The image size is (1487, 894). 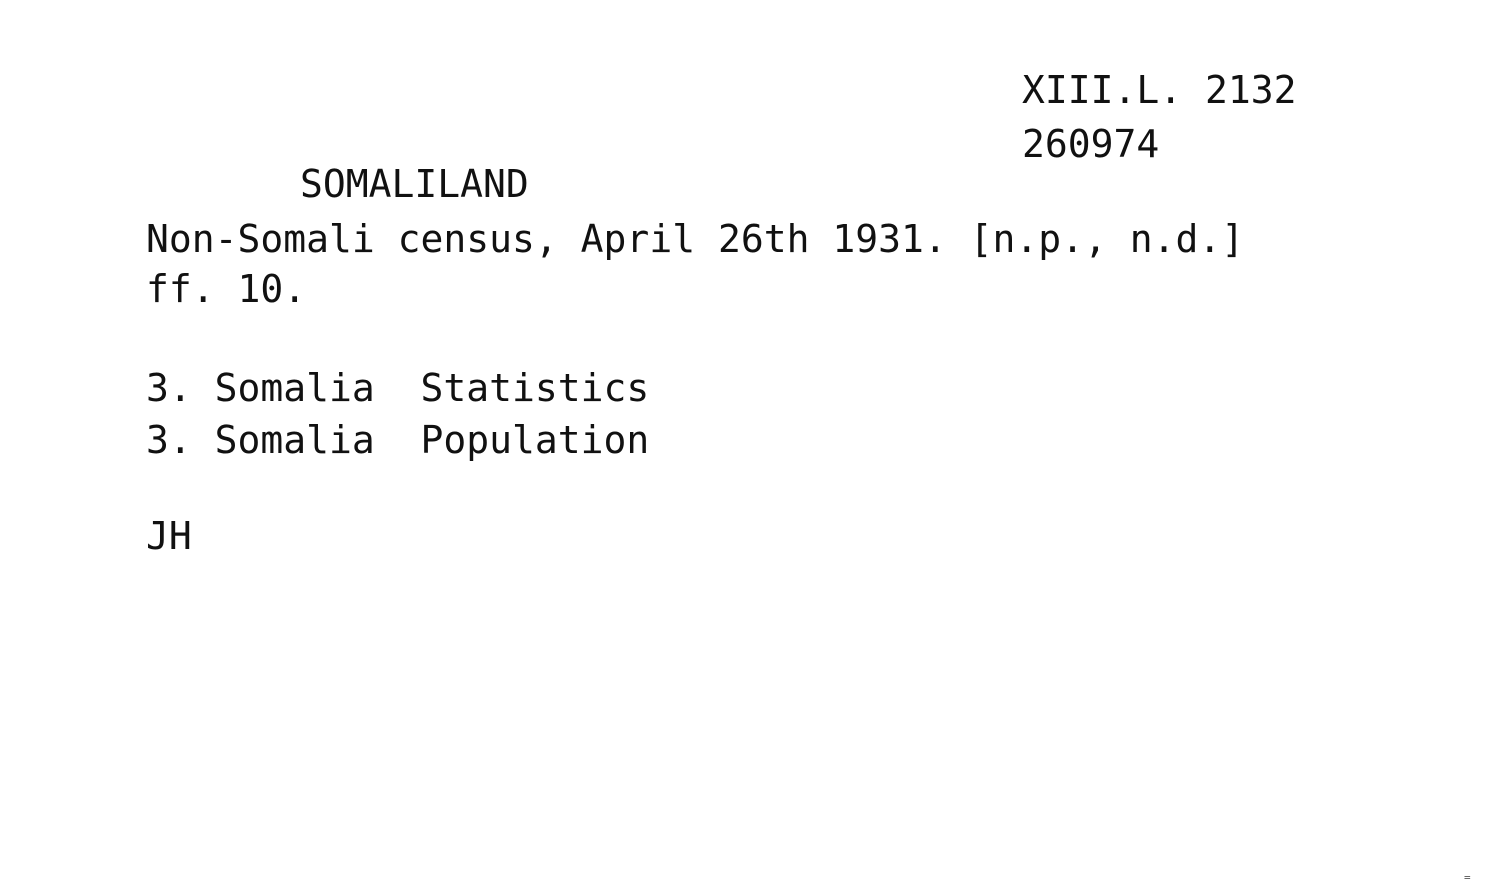 I want to click on subject-entry-statistics: 3. Somalia Statistics, so click(x=398, y=388).